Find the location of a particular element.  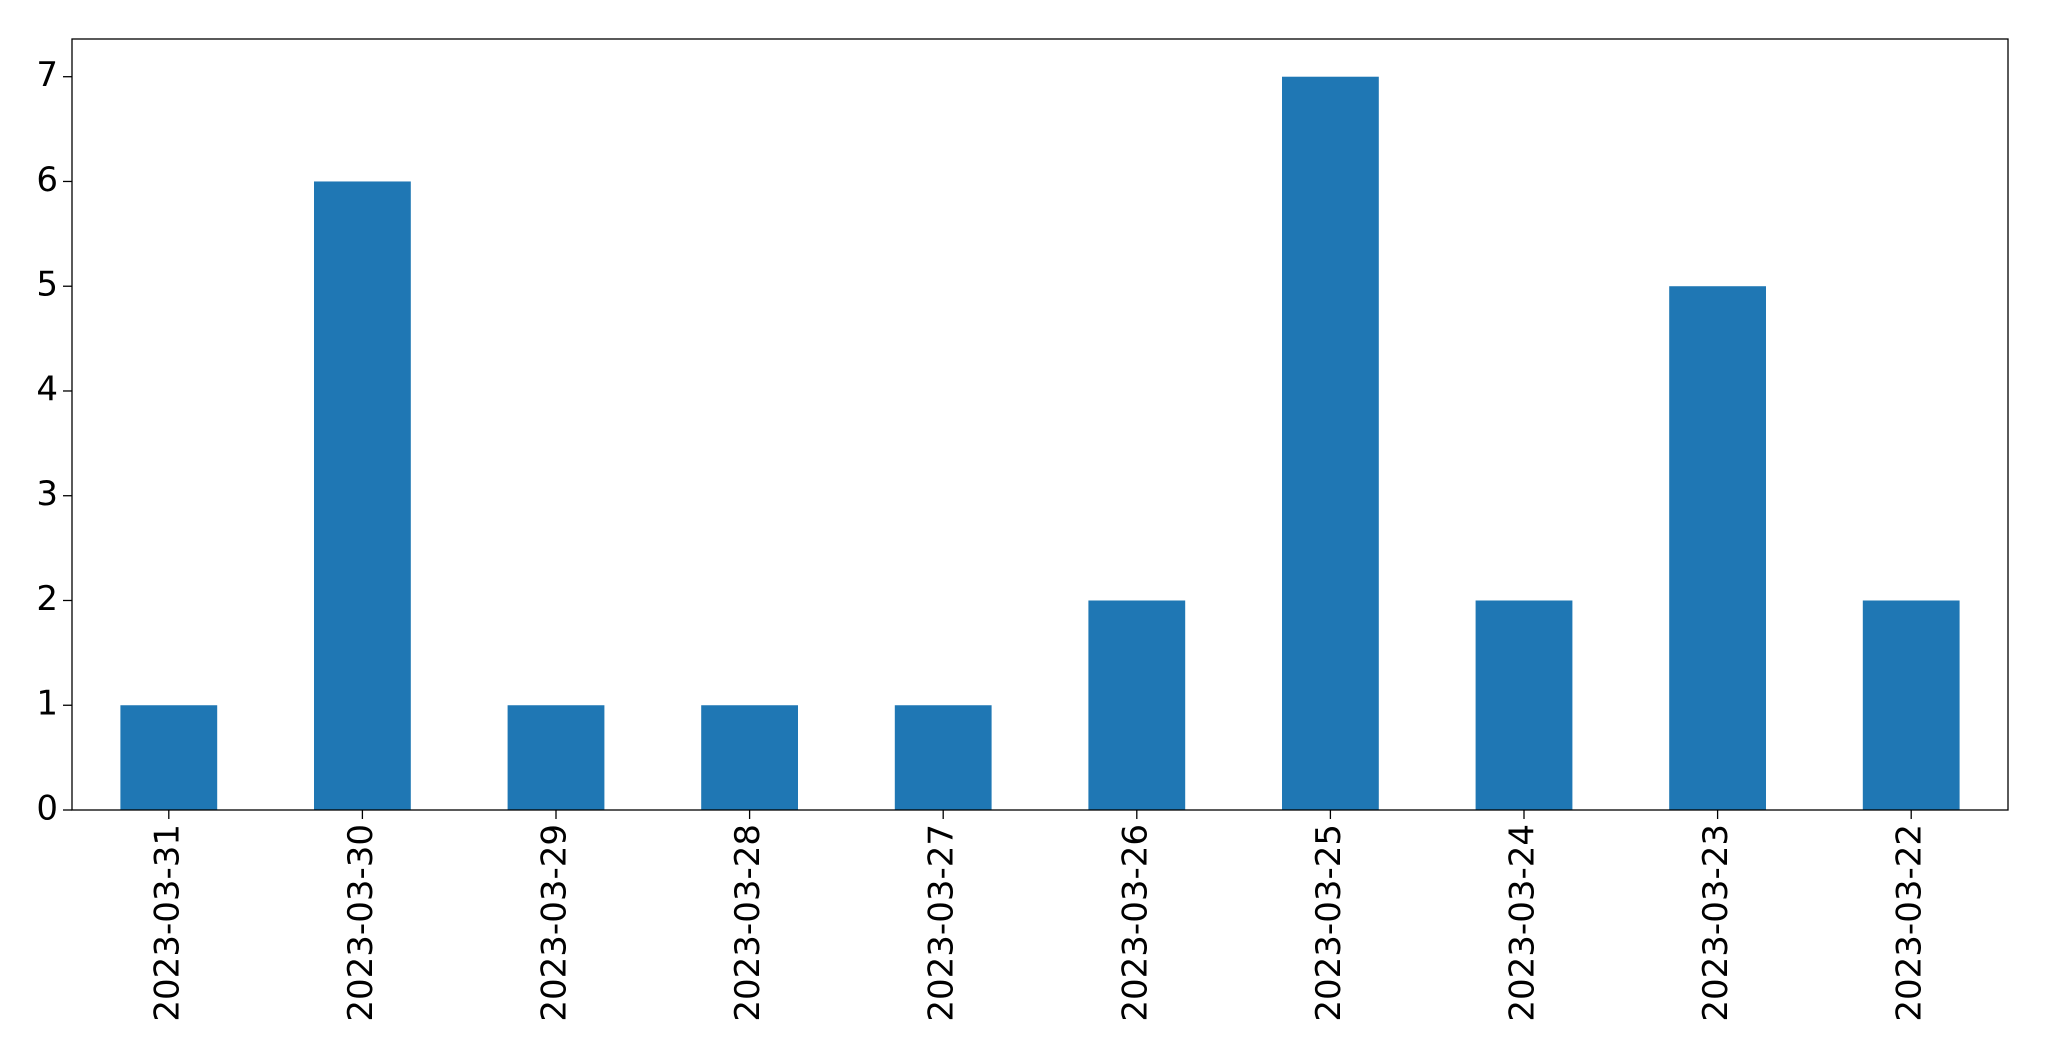

x-tick-label: 2023-03-31 is located at coordinates (167, 923).